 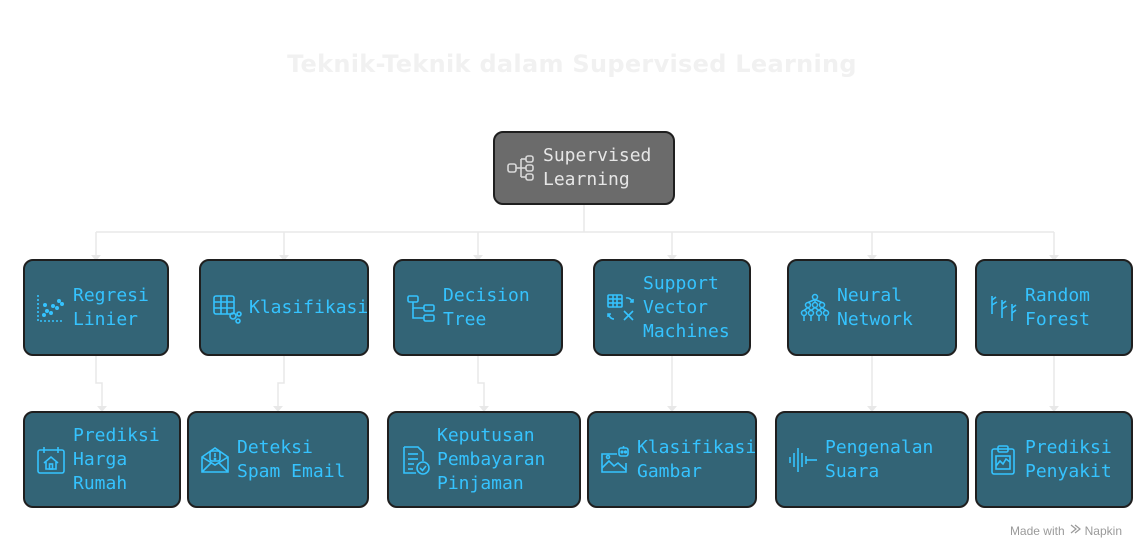 What do you see at coordinates (1003, 460) in the screenshot?
I see `medical-clipboard-icon` at bounding box center [1003, 460].